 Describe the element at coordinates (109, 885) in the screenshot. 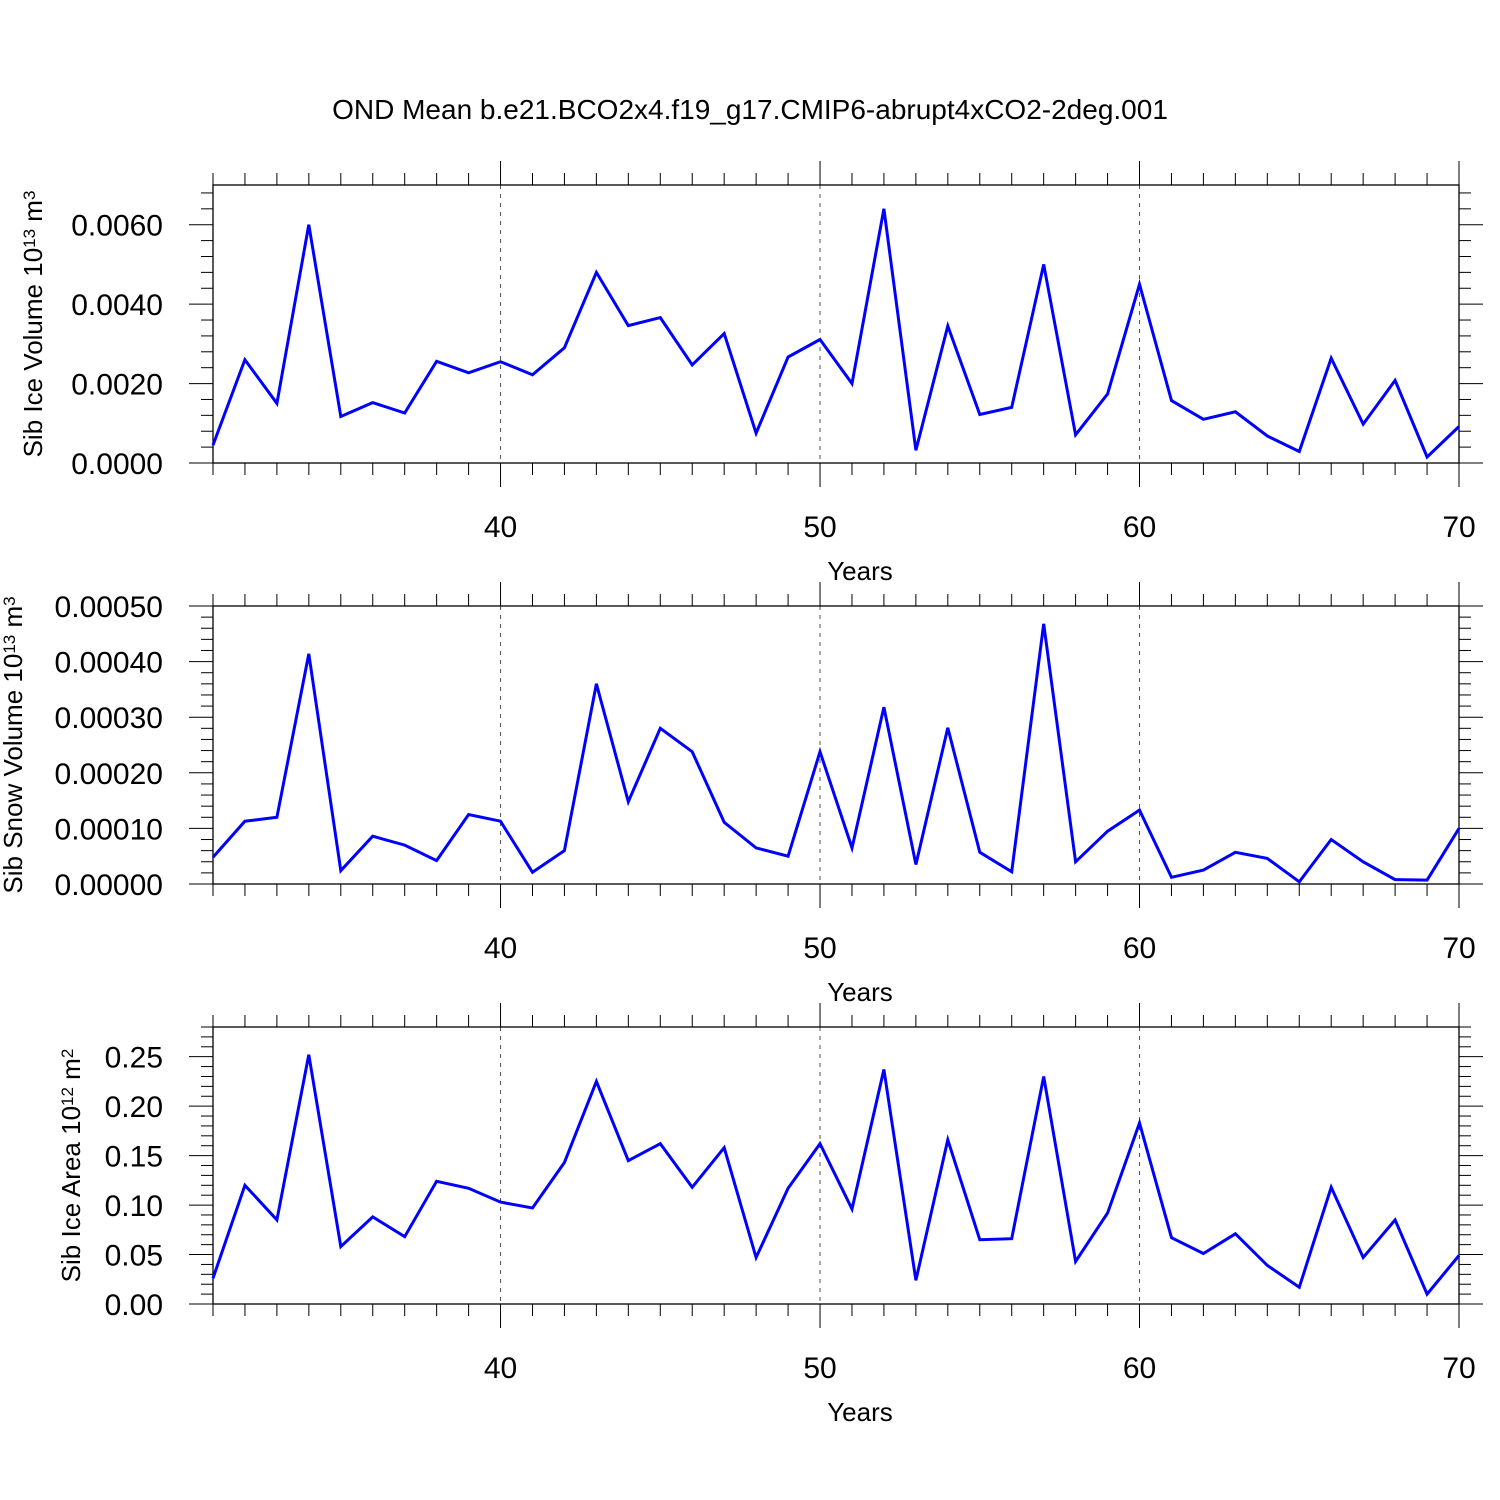

I see `y-tick-label: 0.00000` at that location.